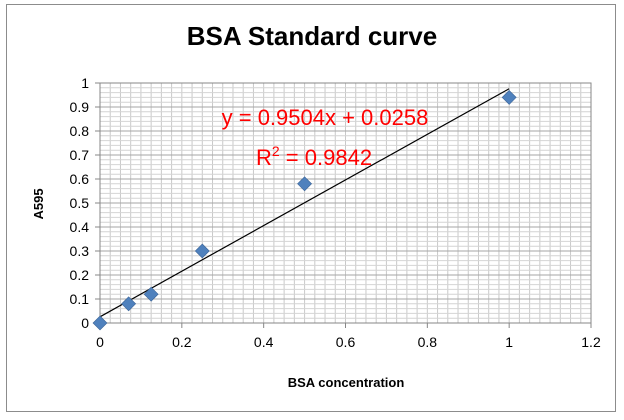 This screenshot has height=420, width=624. Describe the element at coordinates (276, 151) in the screenshot. I see `r-squared-superscript: 2` at that location.